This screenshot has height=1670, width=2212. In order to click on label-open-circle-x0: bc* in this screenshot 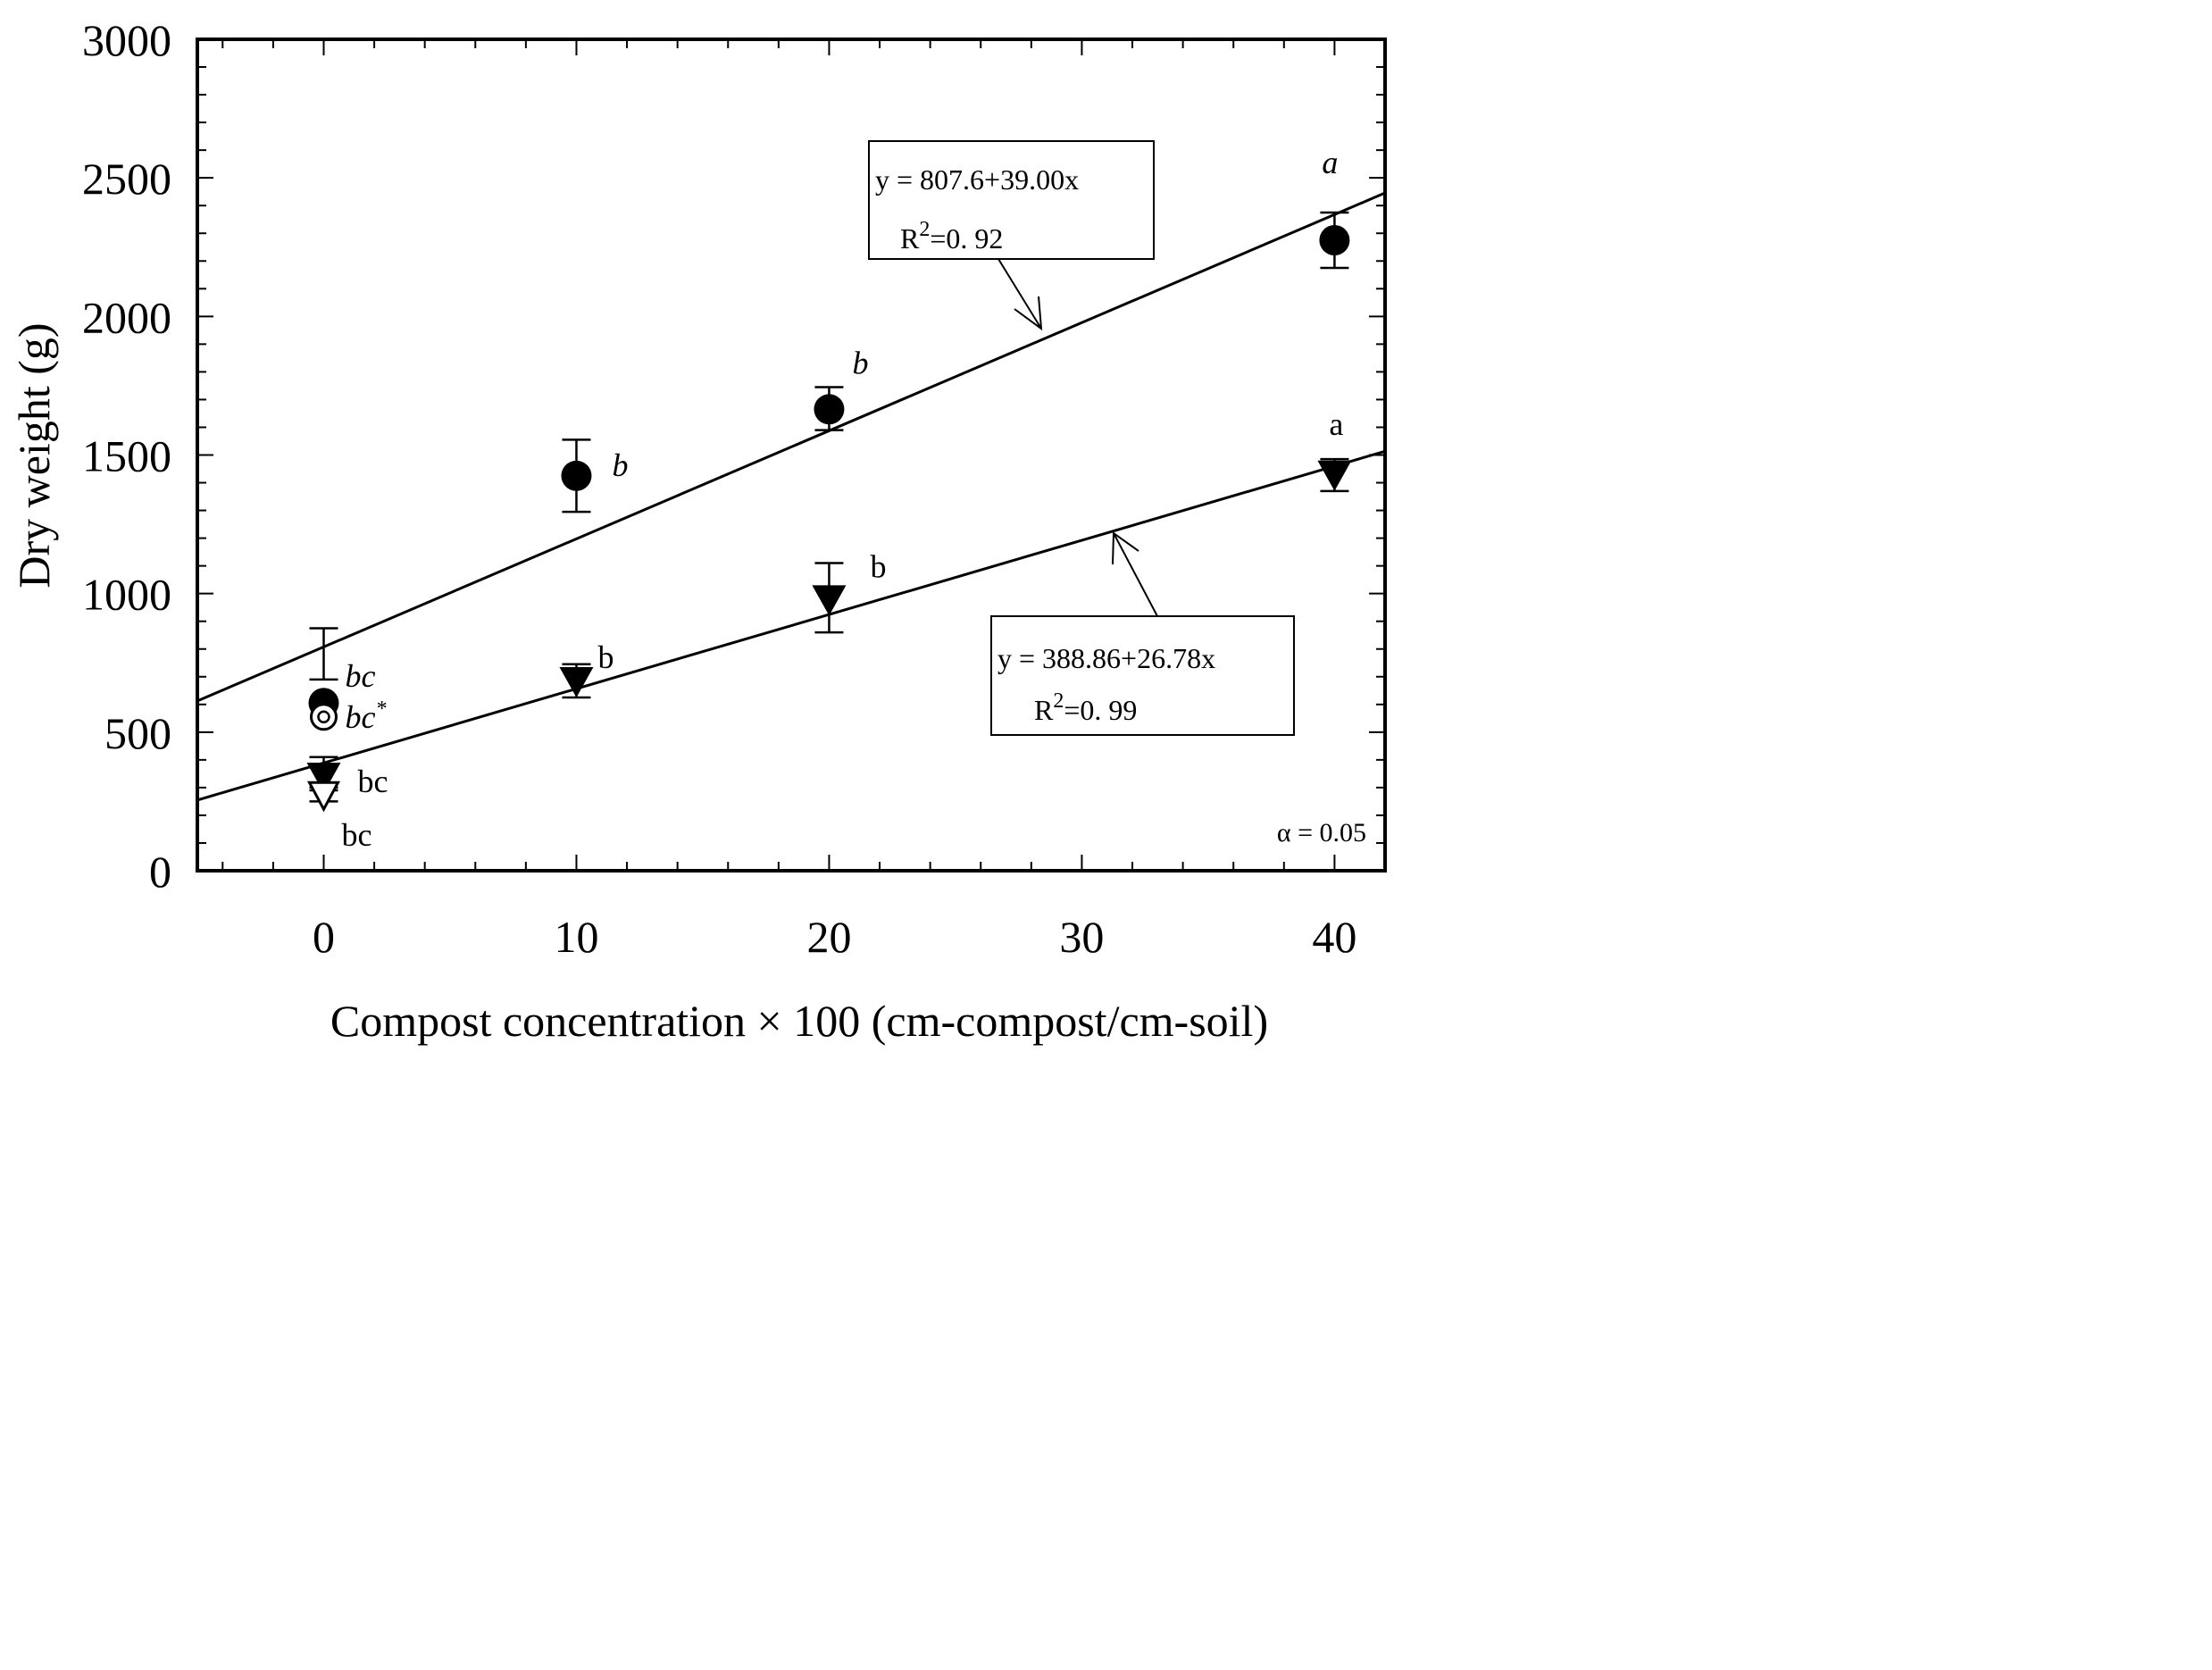, I will do `click(365, 716)`.